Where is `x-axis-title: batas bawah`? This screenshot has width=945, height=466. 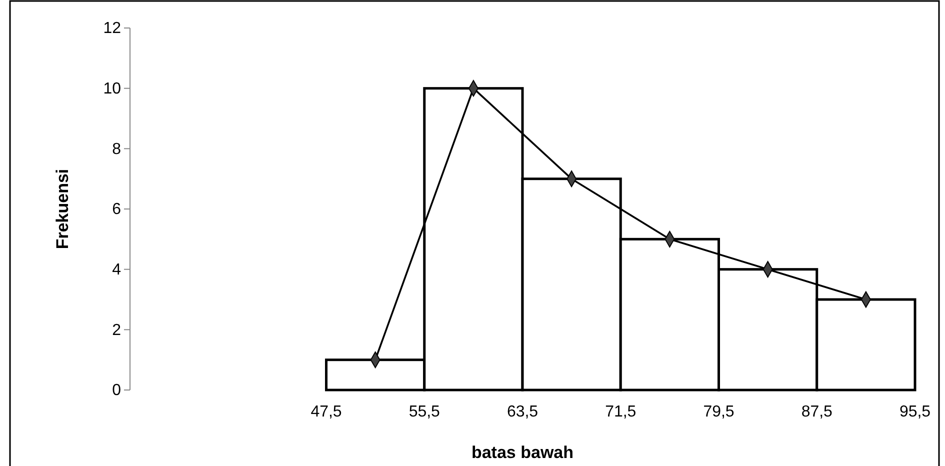 x-axis-title: batas bawah is located at coordinates (522, 452).